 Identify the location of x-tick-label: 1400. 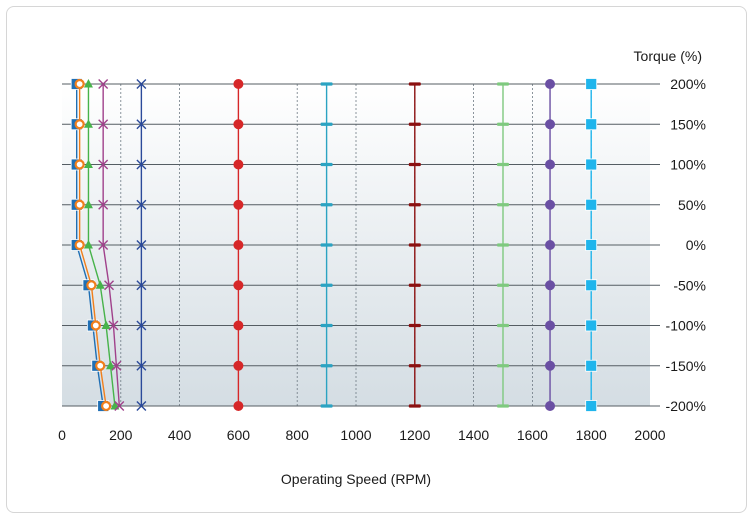
(473, 435).